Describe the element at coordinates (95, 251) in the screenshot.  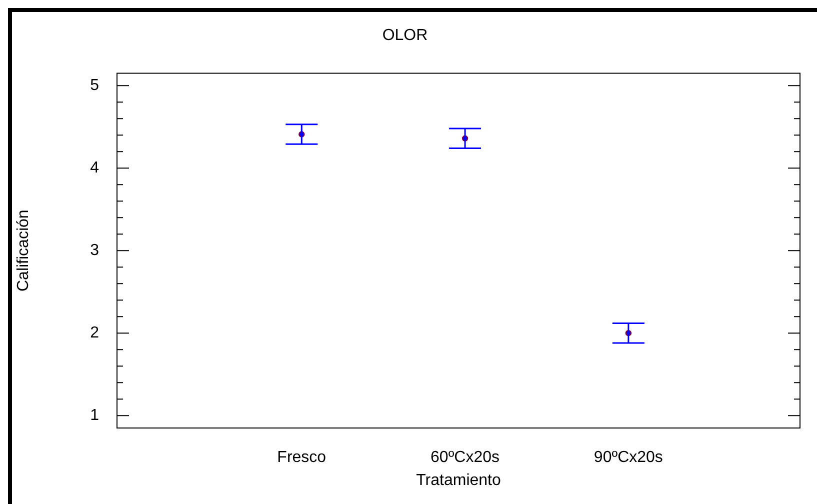
I see `y-tick-label: 3` at that location.